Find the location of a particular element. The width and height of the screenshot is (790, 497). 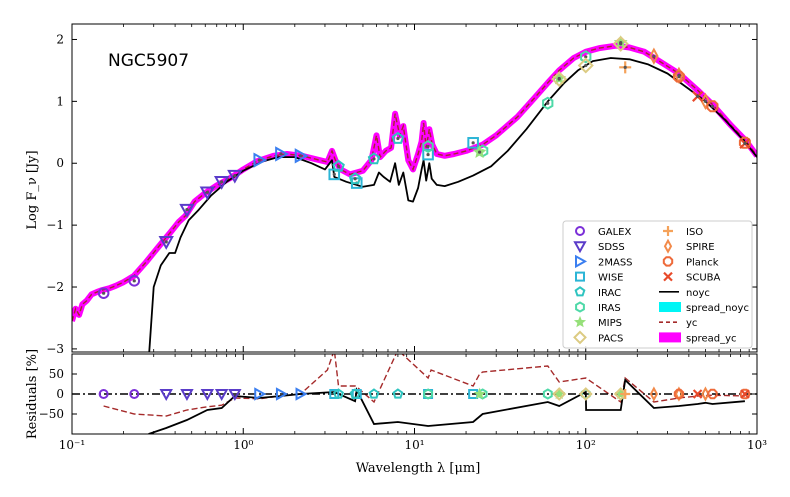

iso-legend-marker is located at coordinates (668, 231).